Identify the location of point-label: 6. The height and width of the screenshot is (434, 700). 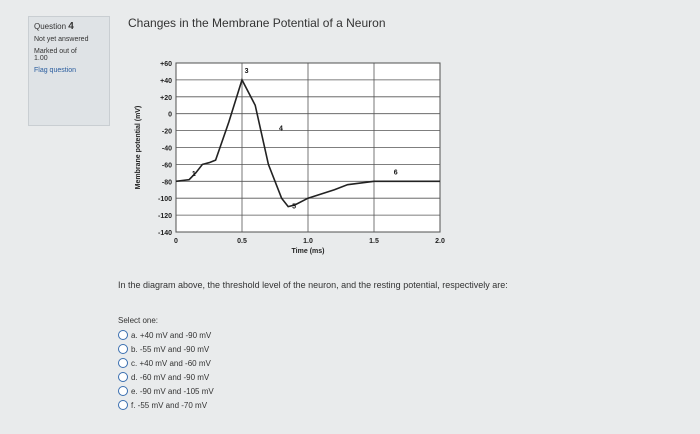
(396, 173).